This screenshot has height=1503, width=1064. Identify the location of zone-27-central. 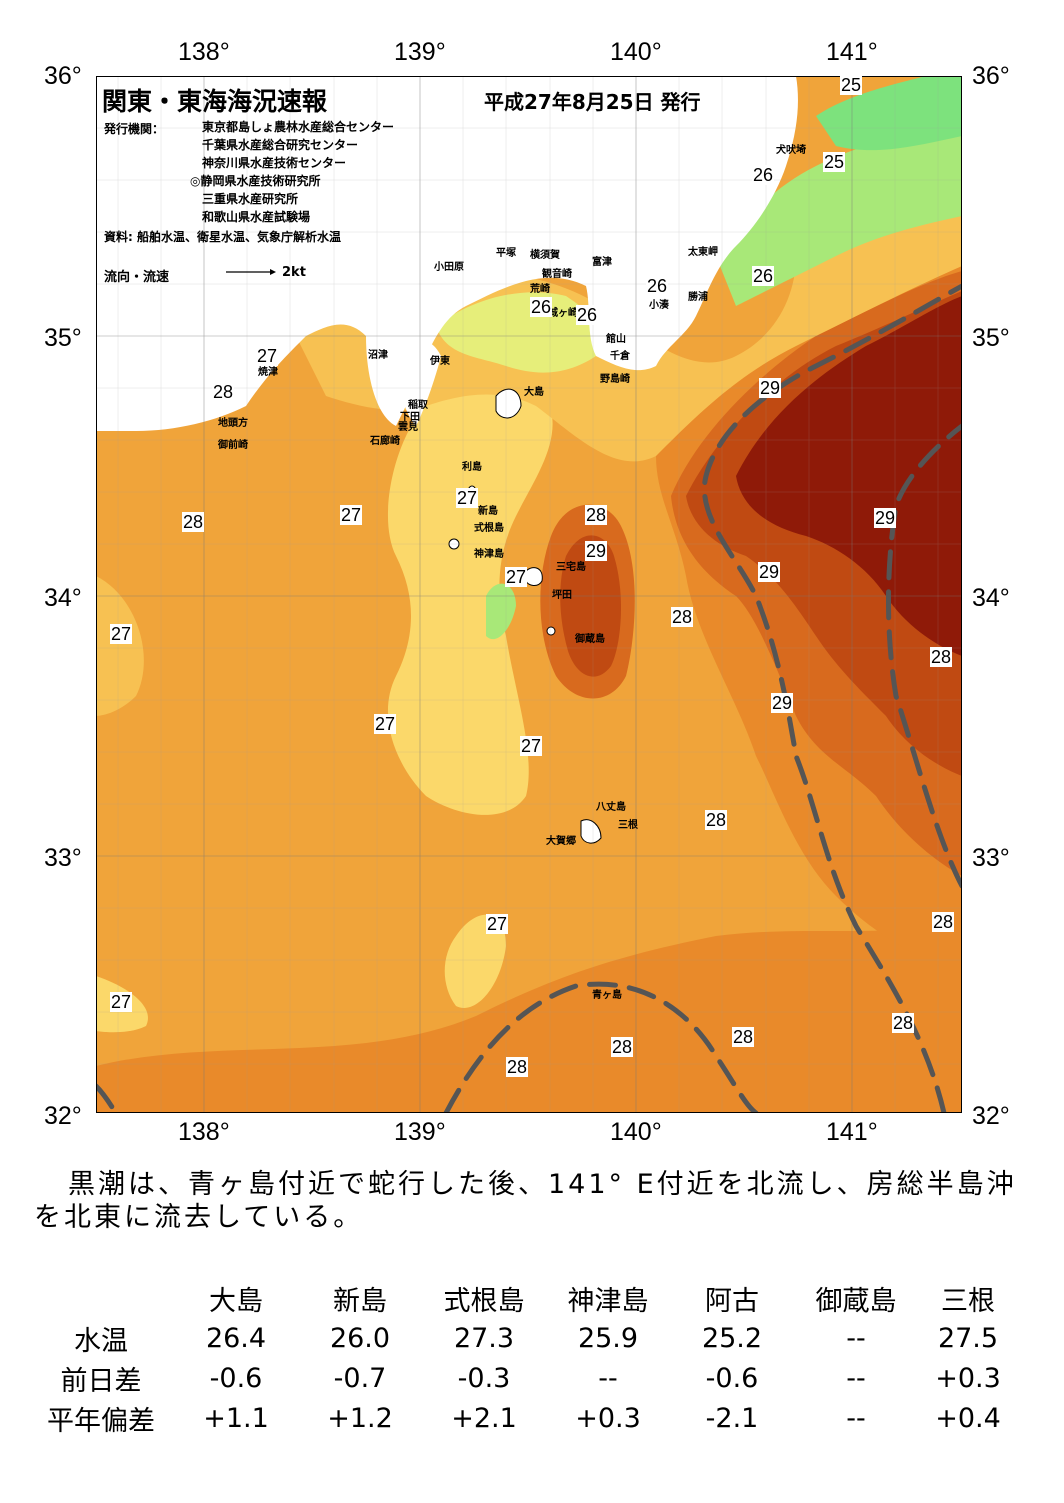
(470, 596).